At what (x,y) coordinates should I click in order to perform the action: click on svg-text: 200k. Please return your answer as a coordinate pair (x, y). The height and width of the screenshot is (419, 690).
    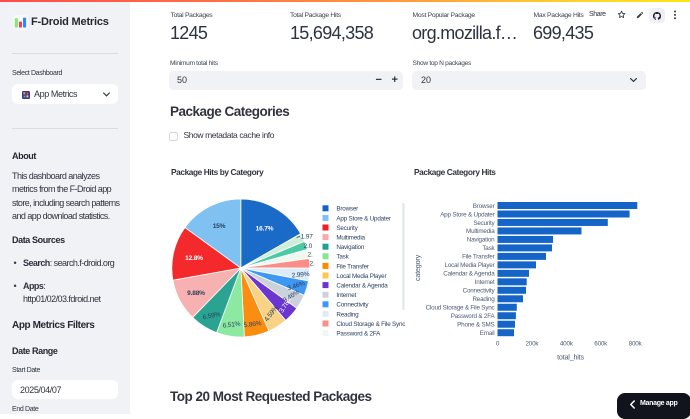
    Looking at the image, I should click on (532, 344).